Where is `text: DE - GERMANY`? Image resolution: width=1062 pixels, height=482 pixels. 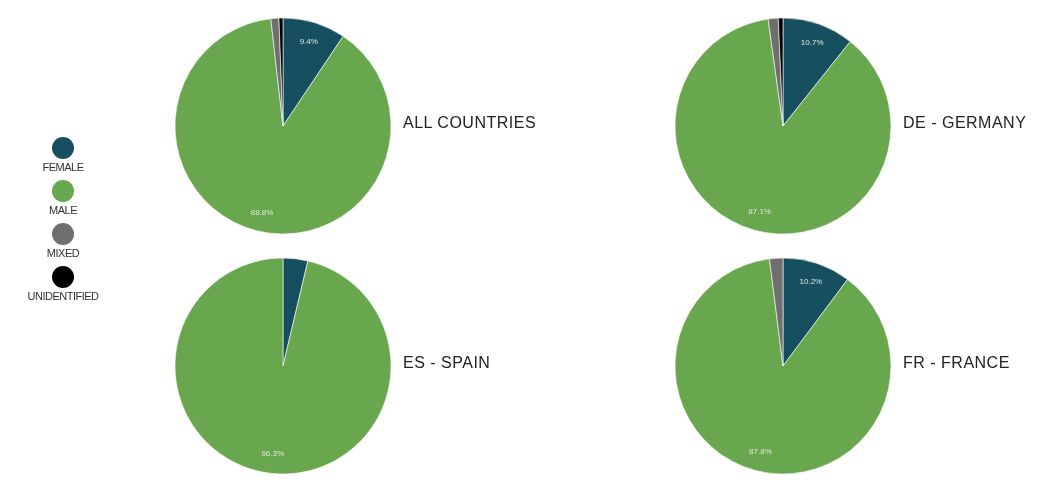
text: DE - GERMANY is located at coordinates (965, 123).